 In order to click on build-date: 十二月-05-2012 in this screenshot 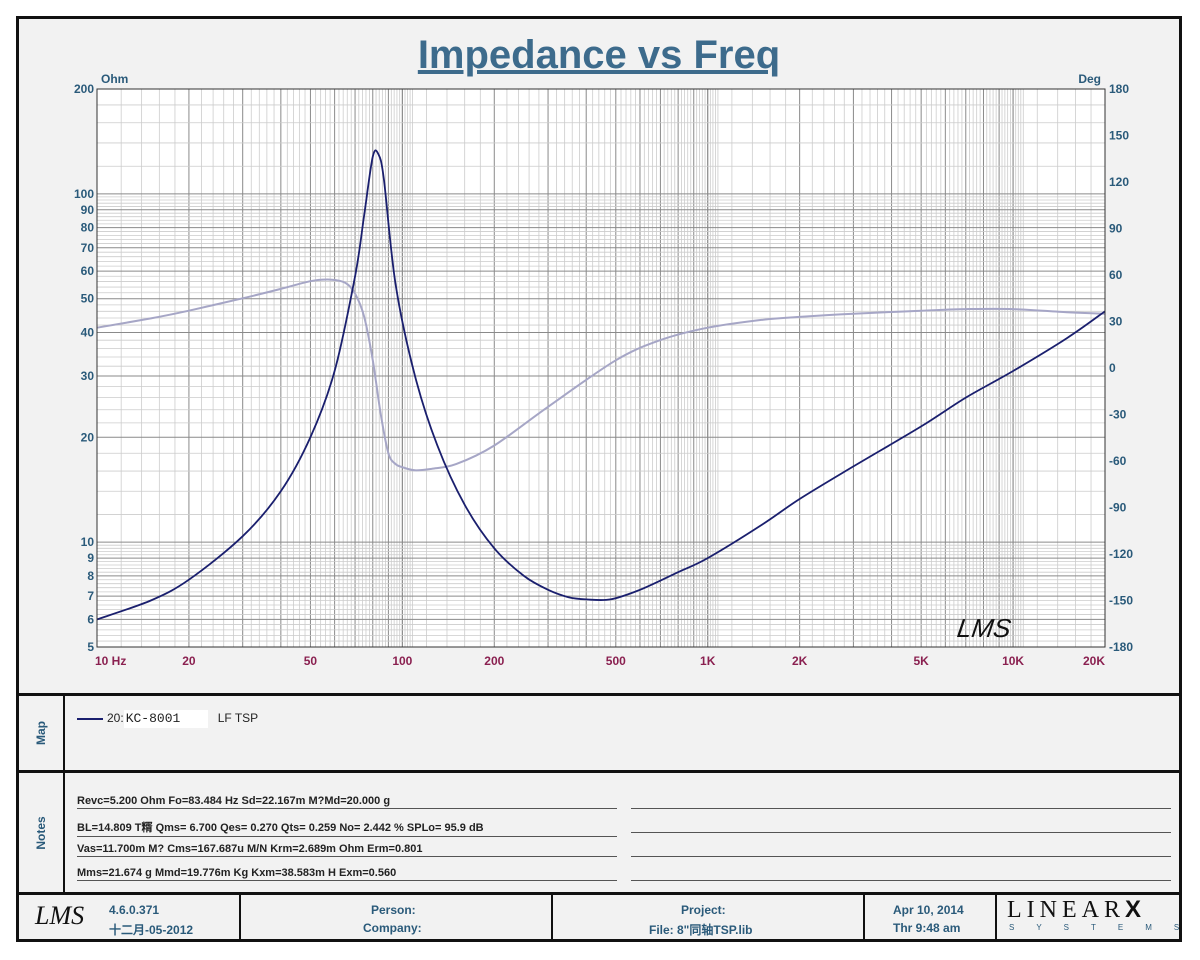, I will do `click(151, 930)`.